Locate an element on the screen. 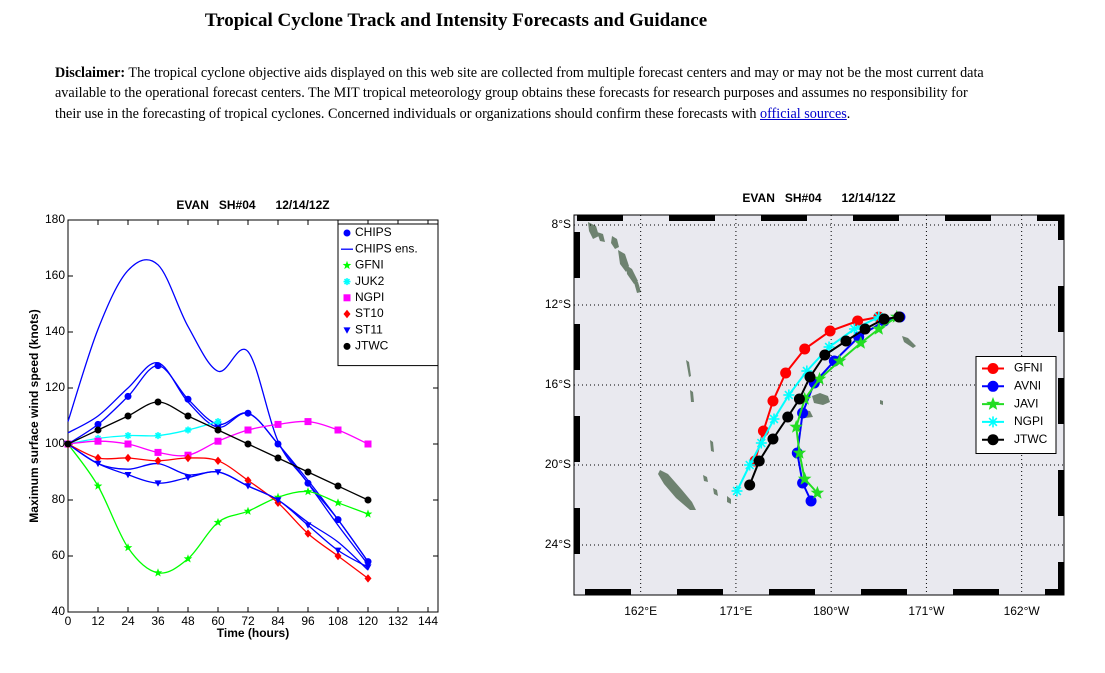 The image size is (1105, 673). official-sources-link: official sources is located at coordinates (803, 113).